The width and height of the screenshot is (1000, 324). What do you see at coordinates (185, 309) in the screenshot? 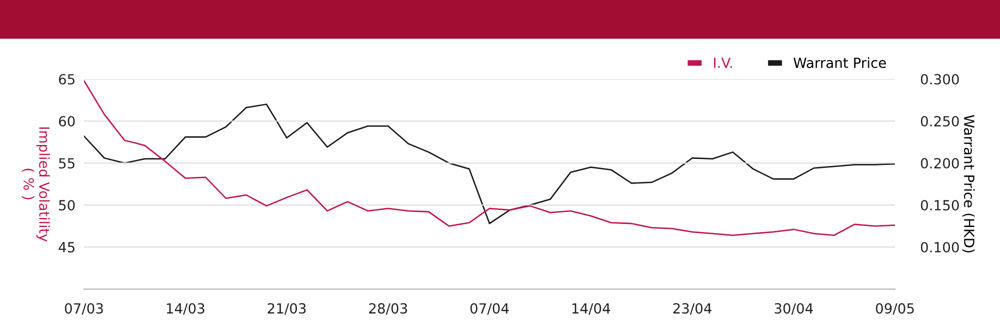
I see `x-tick-label: 14/03` at bounding box center [185, 309].